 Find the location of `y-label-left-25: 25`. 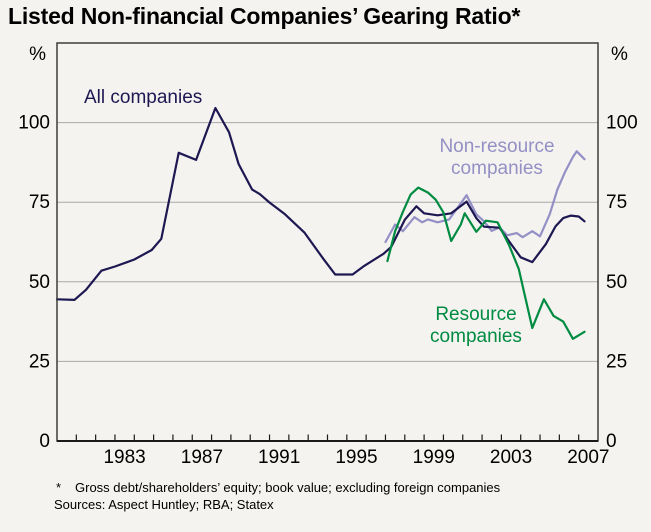

y-label-left-25: 25 is located at coordinates (39, 361).